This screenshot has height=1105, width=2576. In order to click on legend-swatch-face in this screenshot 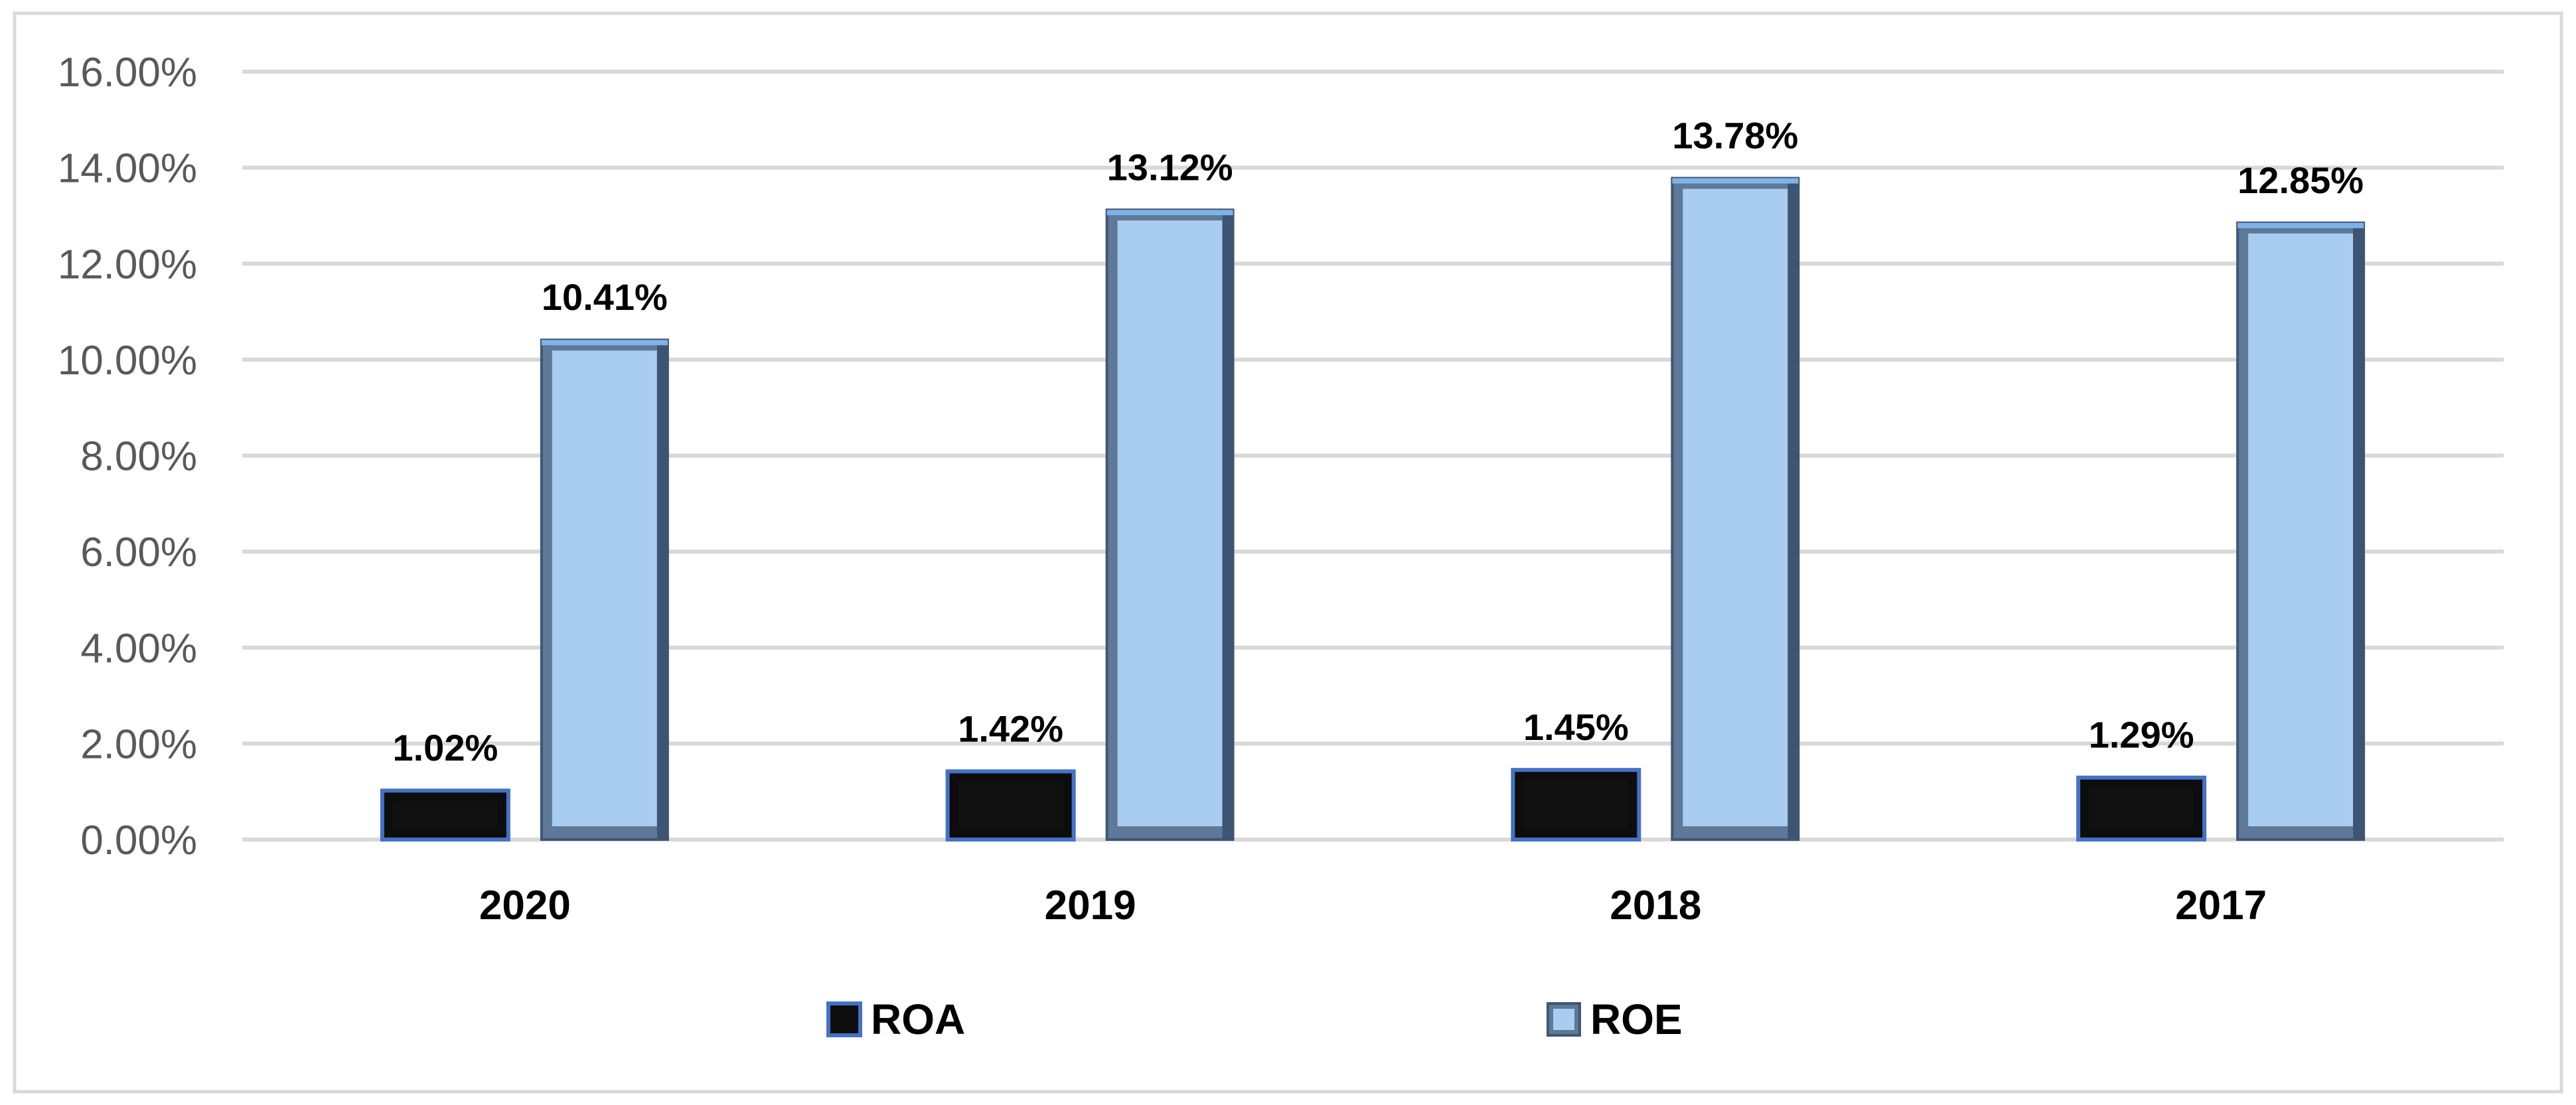, I will do `click(1563, 1019)`.